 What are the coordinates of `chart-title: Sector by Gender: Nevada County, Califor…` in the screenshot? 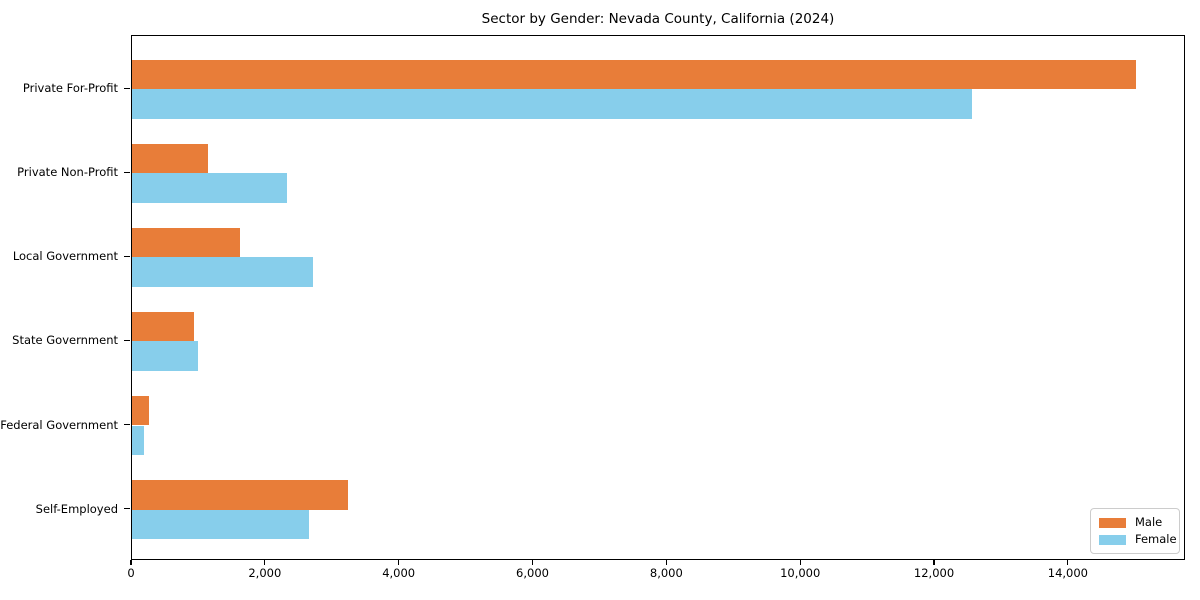 It's located at (658, 19).